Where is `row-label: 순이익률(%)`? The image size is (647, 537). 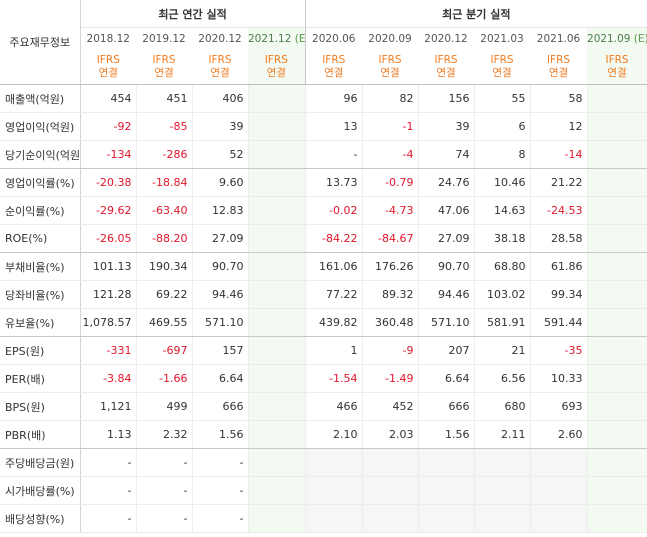
row-label: 순이익률(%) is located at coordinates (40, 210).